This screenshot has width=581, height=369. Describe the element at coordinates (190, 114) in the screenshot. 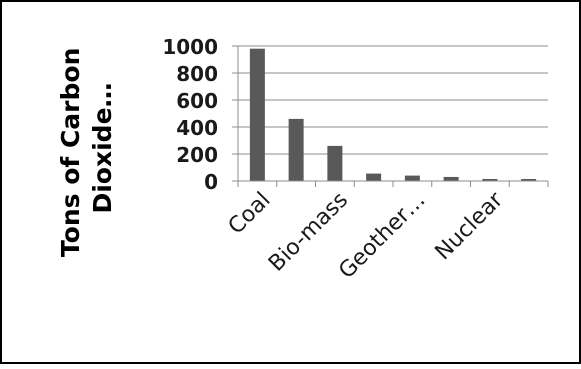

I see `y-tick-labels: 0 200 400 600 800 1000` at that location.